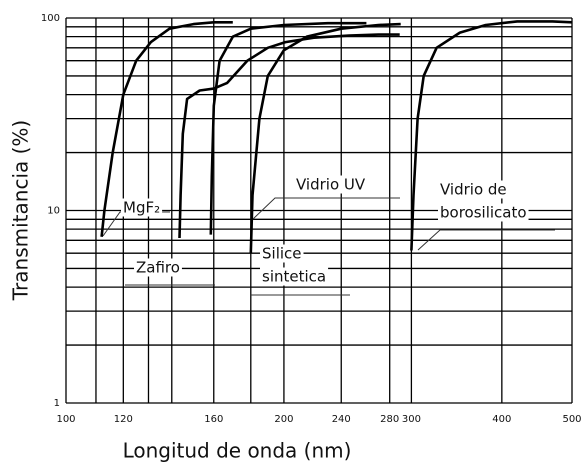 The height and width of the screenshot is (464, 587). Describe the element at coordinates (389, 419) in the screenshot. I see `x-tick-label: 280` at that location.